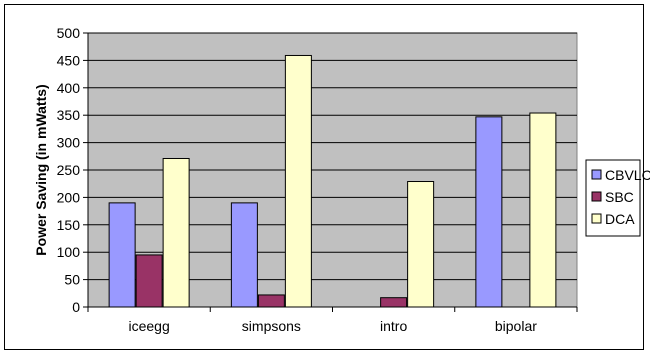  What do you see at coordinates (332, 326) in the screenshot?
I see `x-tick-labels: iceegg simpsons intro bipolar` at bounding box center [332, 326].